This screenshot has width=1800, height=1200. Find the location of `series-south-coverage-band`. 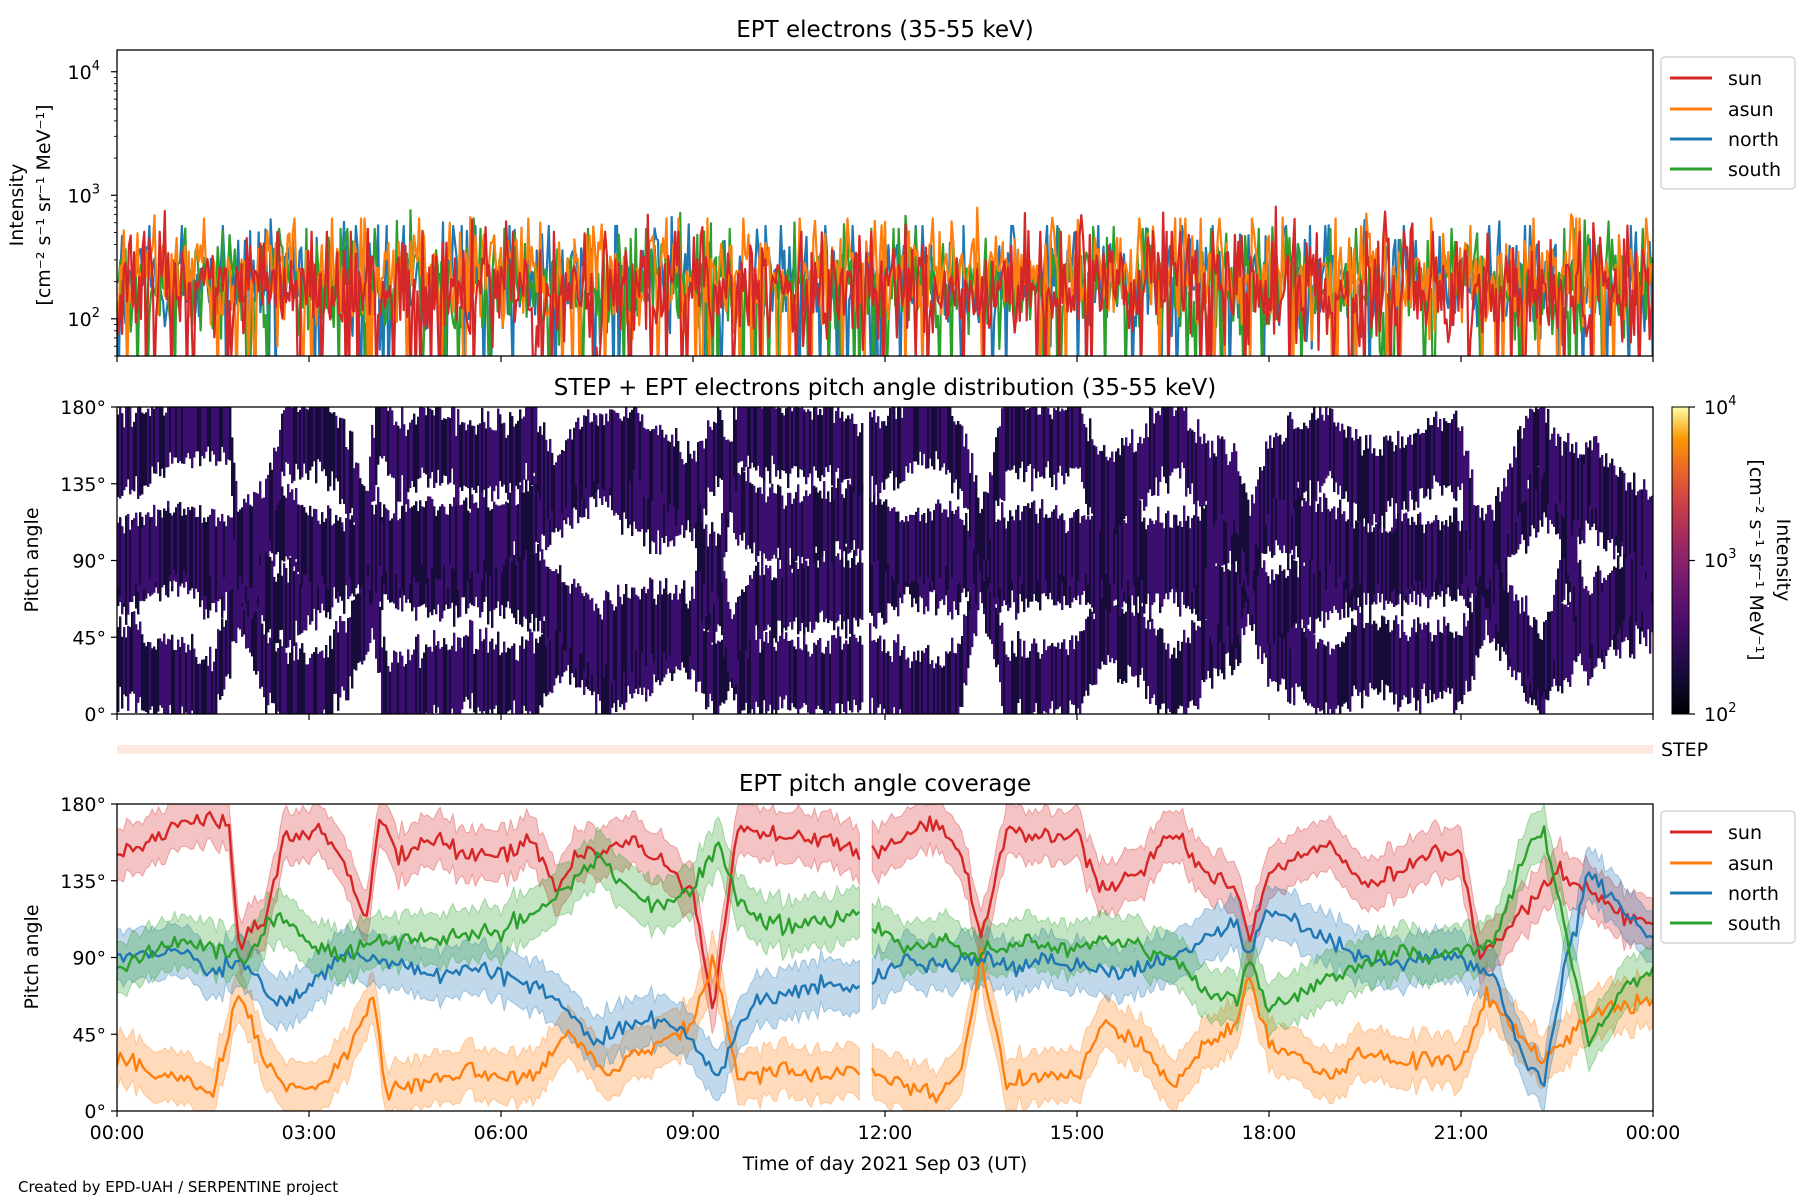

series-south-coverage-band is located at coordinates (1262, 939).